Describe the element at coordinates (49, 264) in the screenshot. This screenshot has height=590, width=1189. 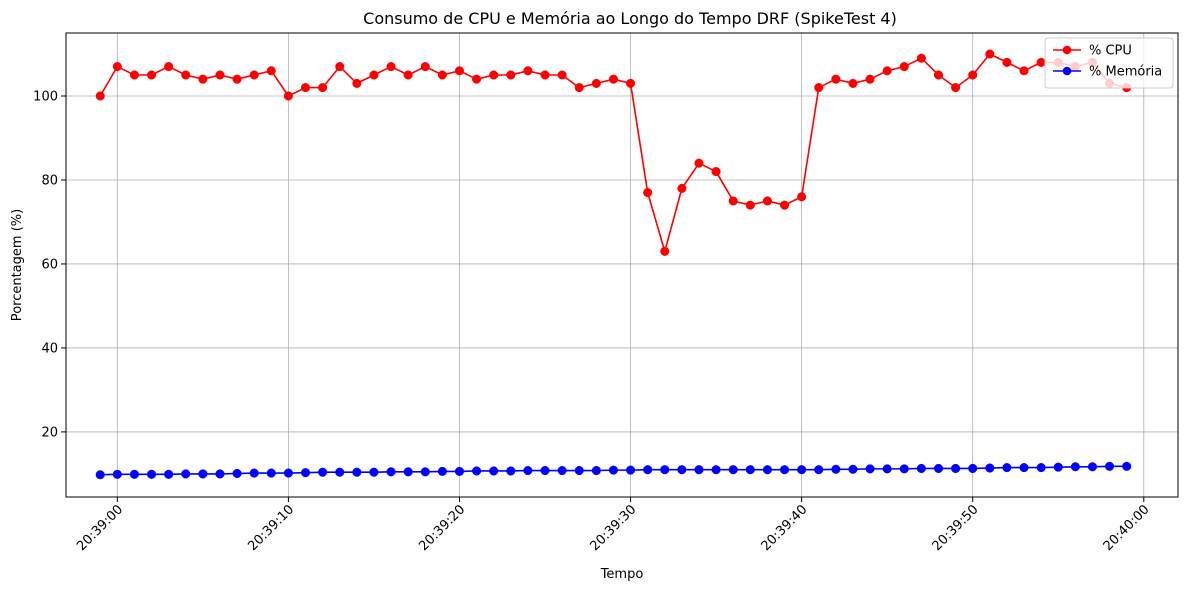
I see `y-tick-label: 60` at that location.